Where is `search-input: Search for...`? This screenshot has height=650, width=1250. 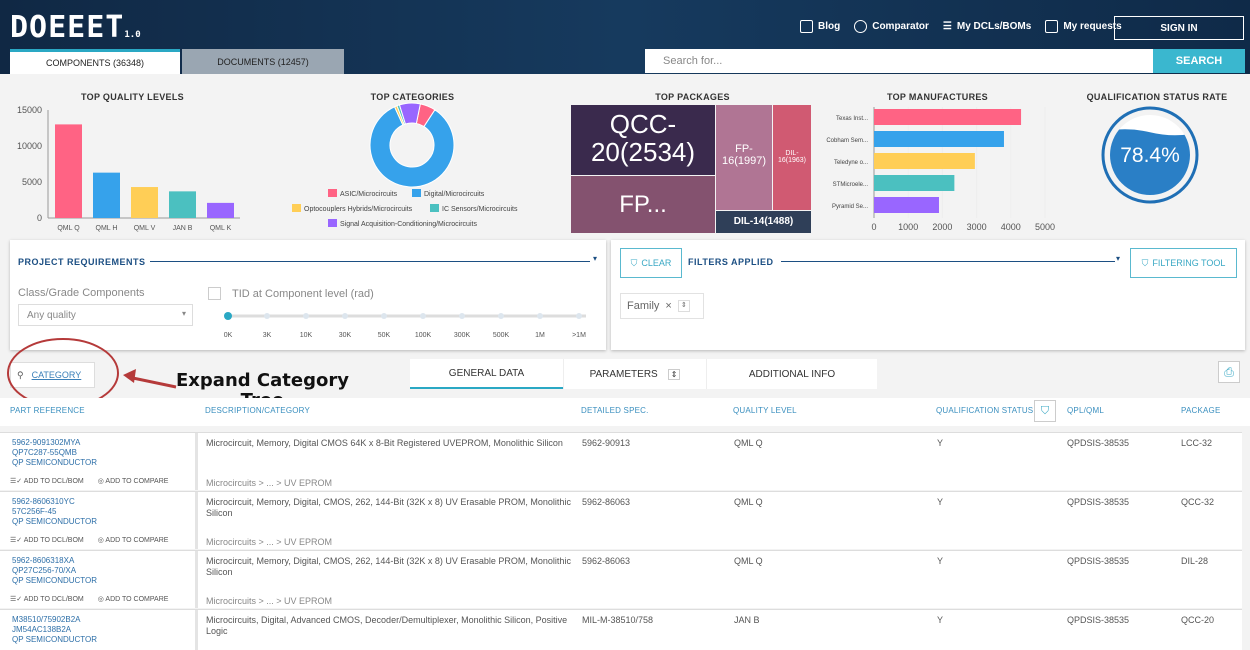 search-input: Search for... is located at coordinates (899, 61).